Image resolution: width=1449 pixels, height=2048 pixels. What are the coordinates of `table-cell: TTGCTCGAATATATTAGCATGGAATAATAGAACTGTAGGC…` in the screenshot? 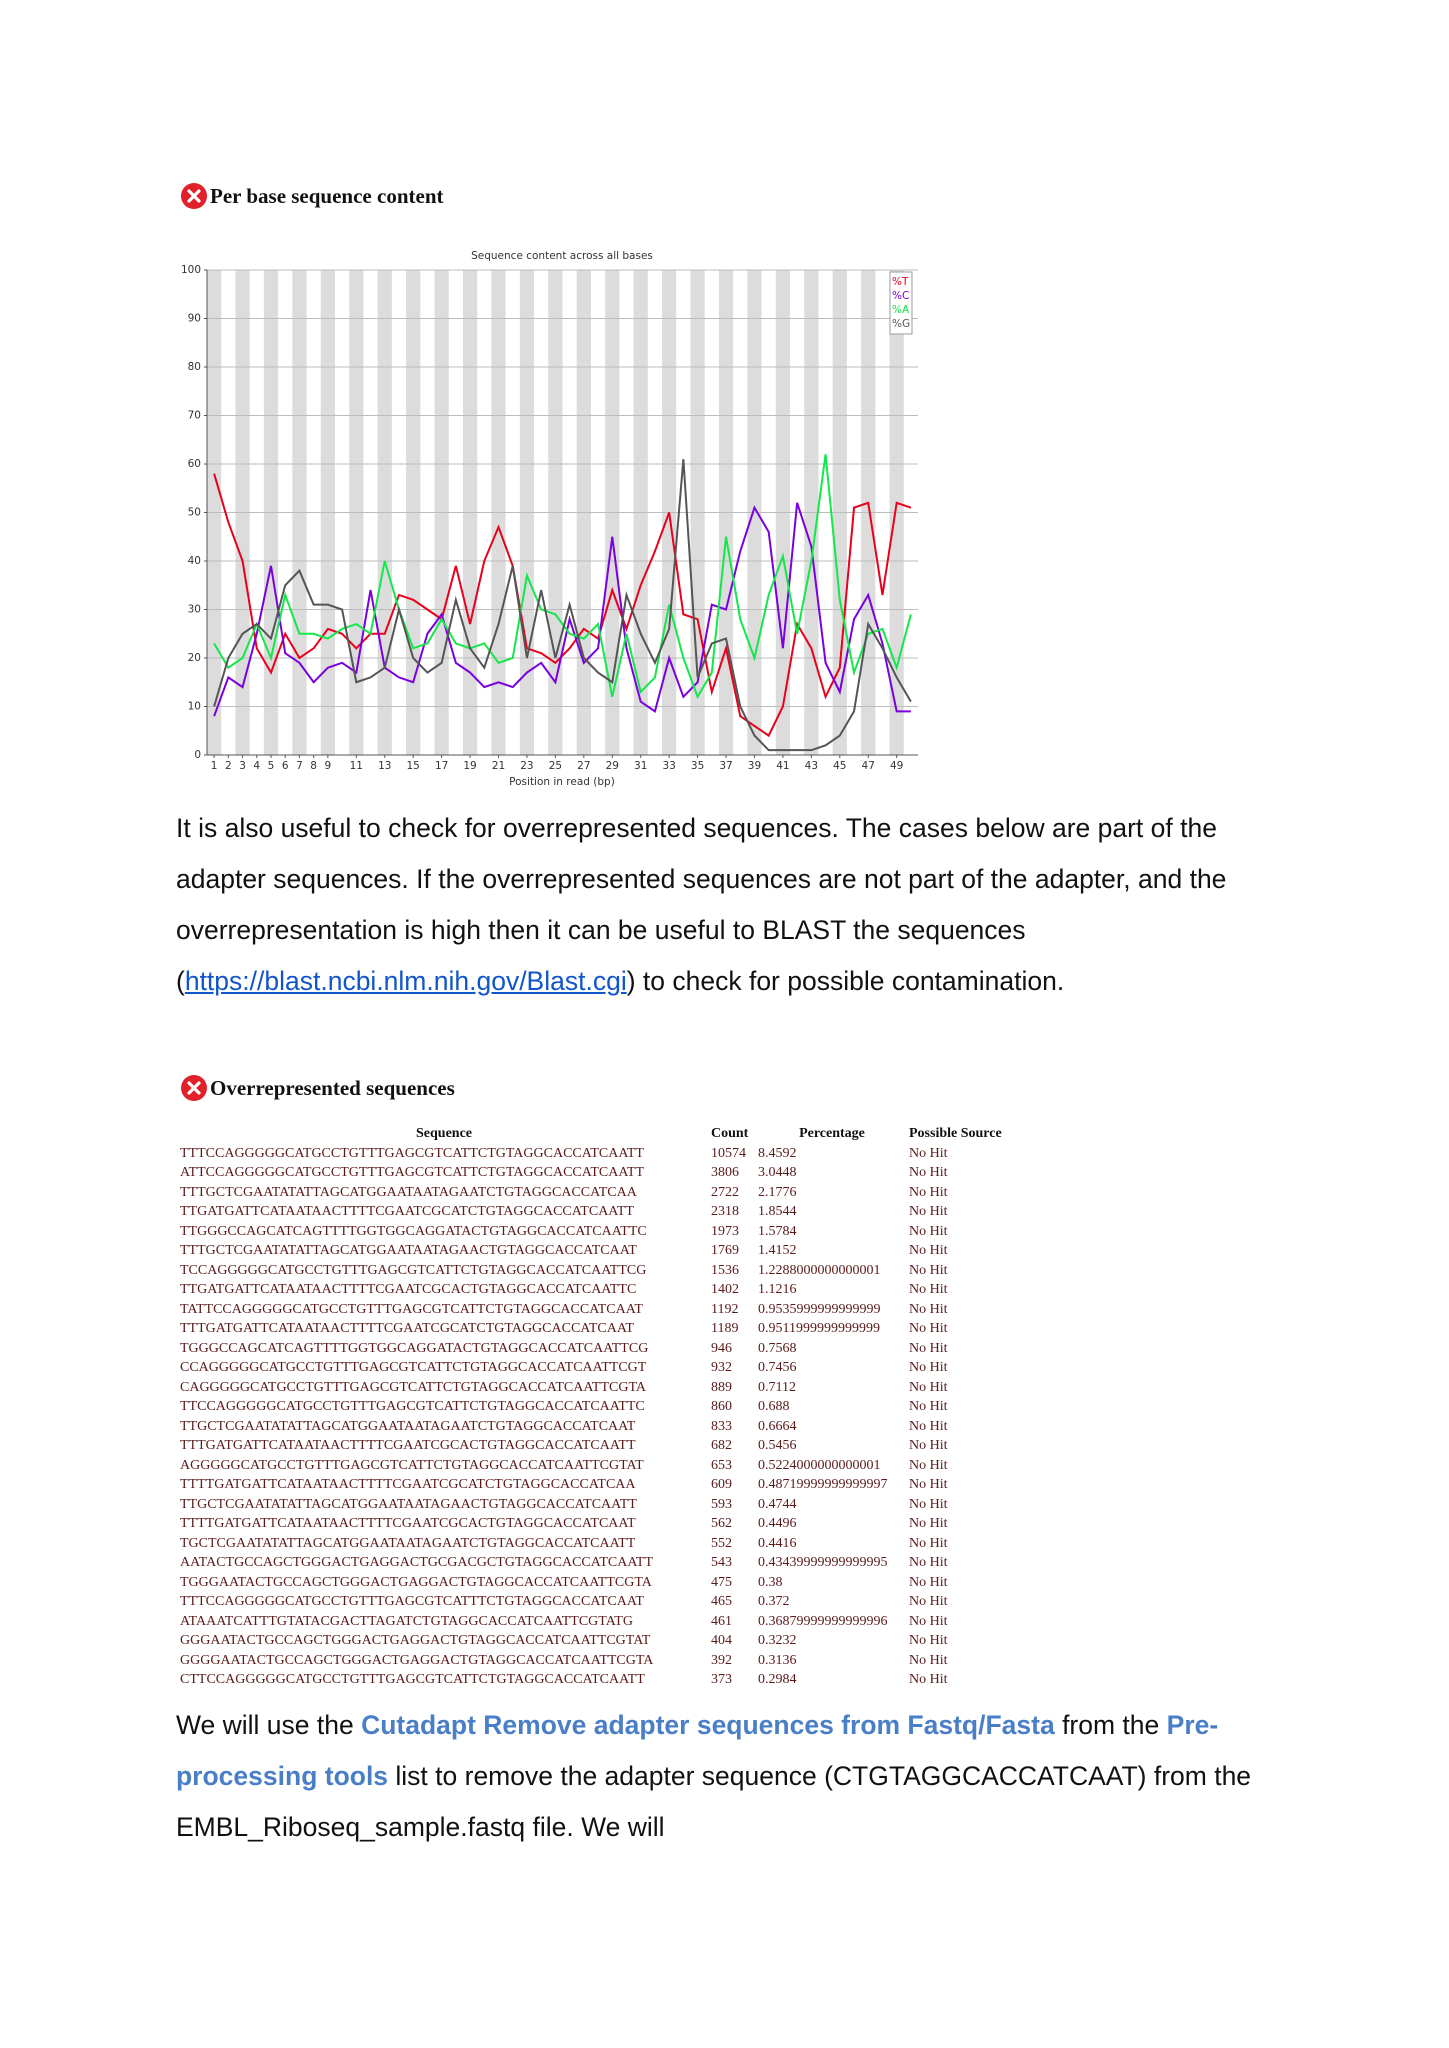 It's located at (408, 1504).